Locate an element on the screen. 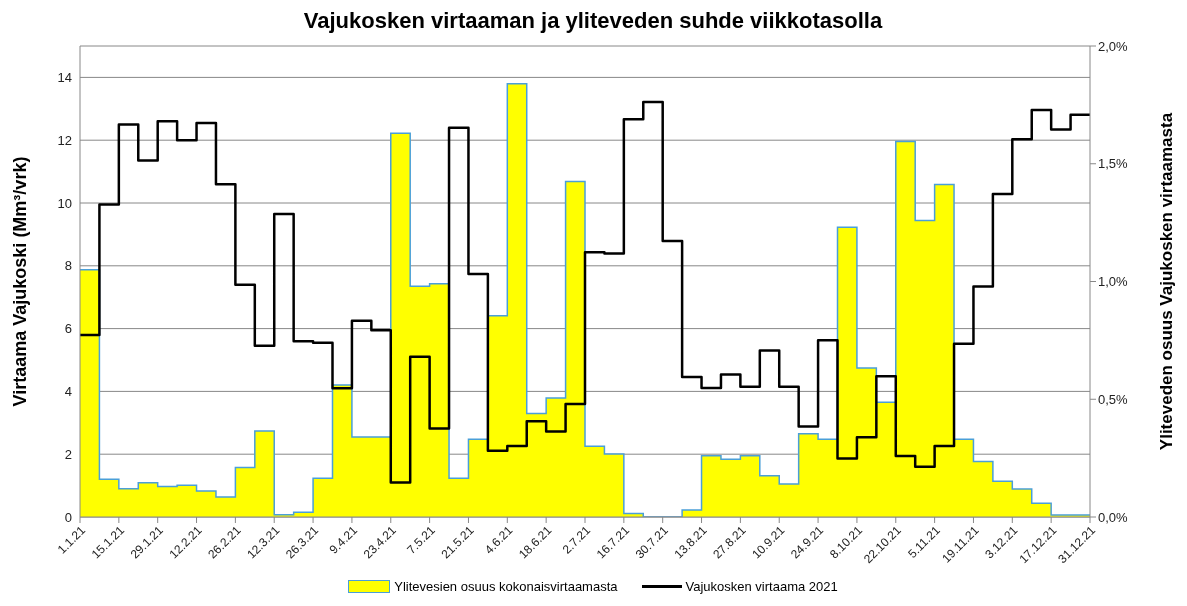 The image size is (1187, 606). y-tick-label: 8 is located at coordinates (68, 266).